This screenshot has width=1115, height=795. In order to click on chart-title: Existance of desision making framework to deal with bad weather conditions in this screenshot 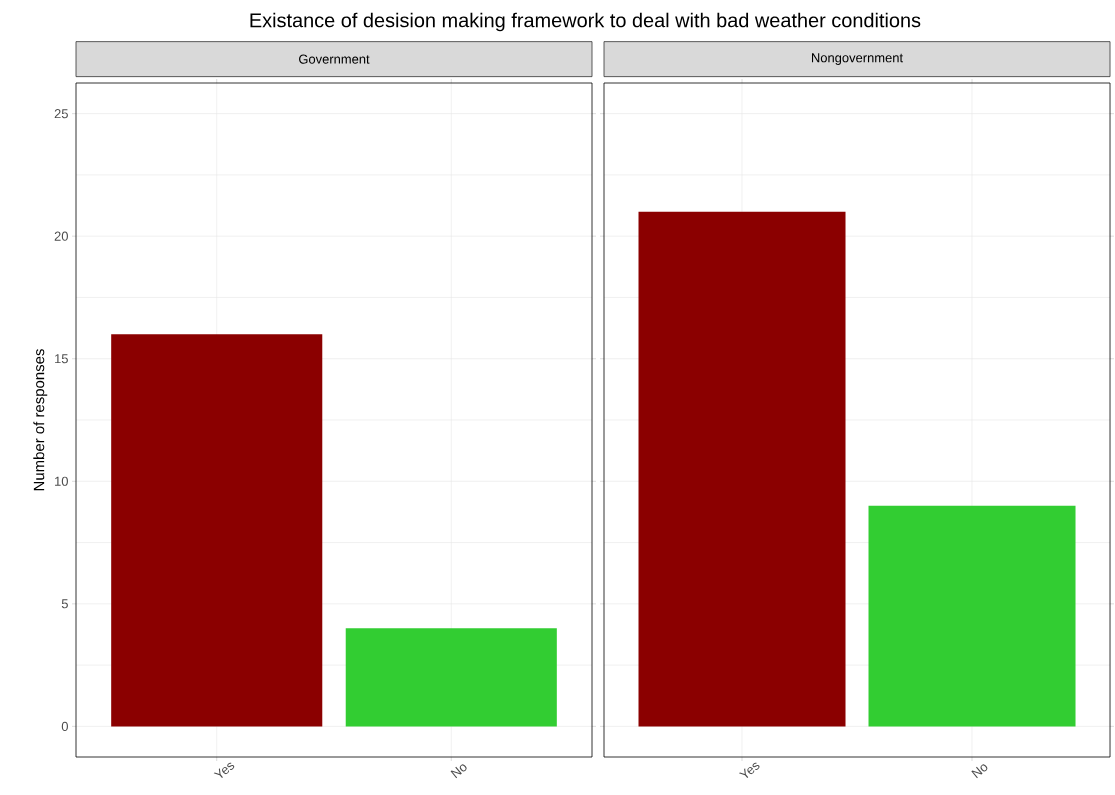, I will do `click(585, 22)`.